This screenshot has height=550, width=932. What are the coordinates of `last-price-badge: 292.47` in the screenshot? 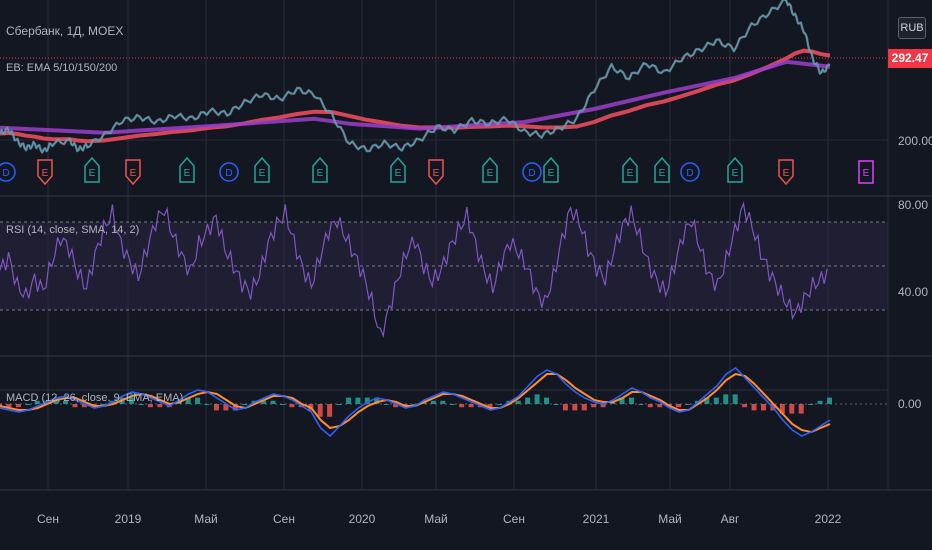 It's located at (910, 58).